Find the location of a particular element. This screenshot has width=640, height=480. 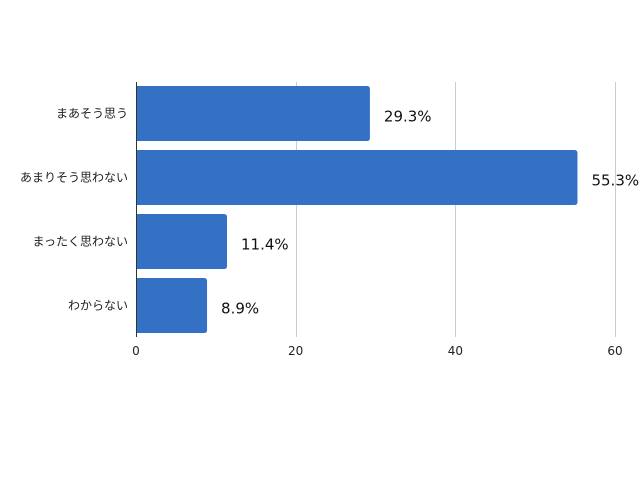

data-label: 8.9% is located at coordinates (240, 309).